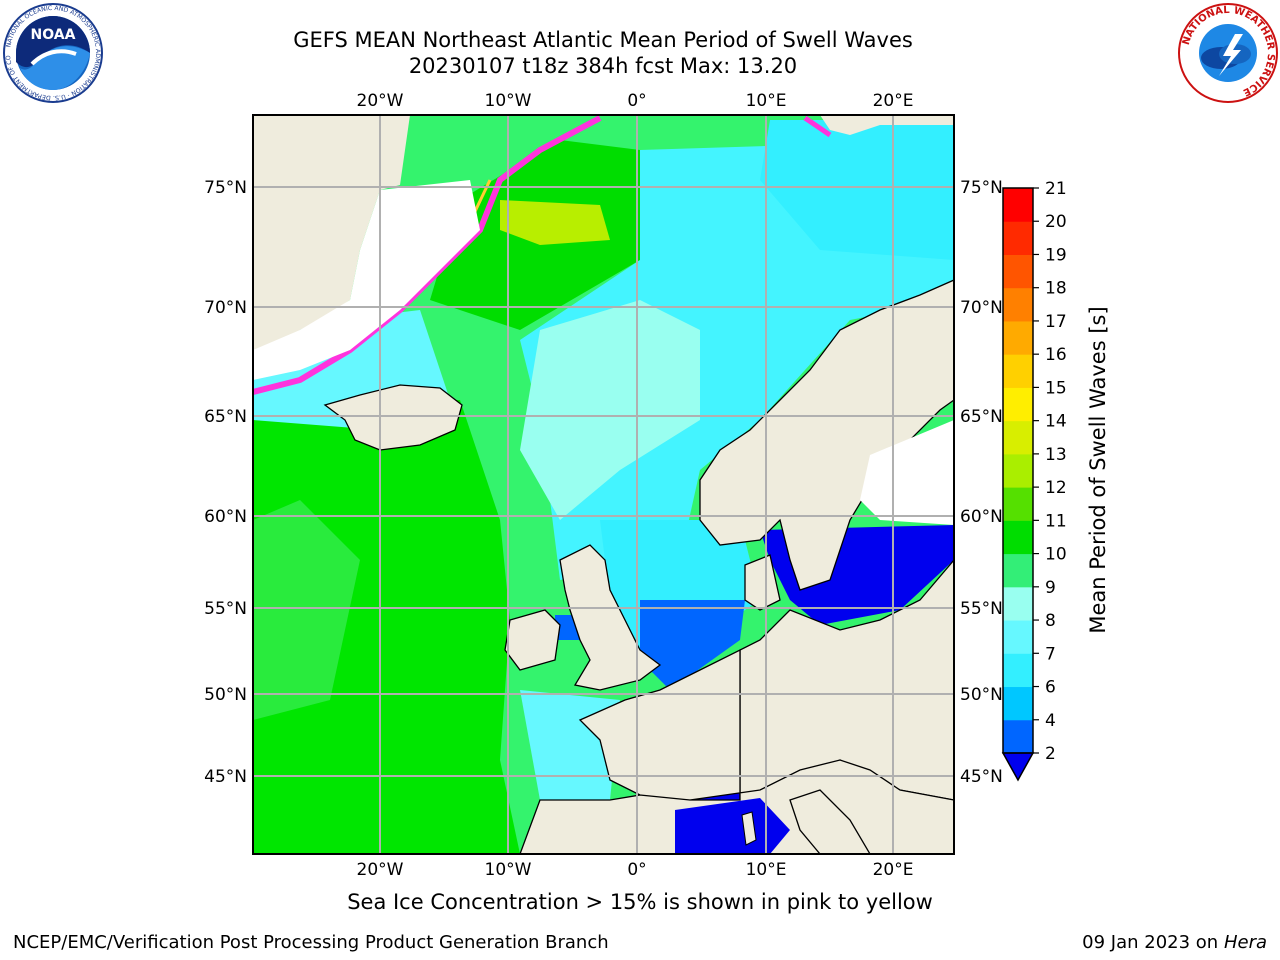 This screenshot has height=960, width=1280. Describe the element at coordinates (1050, 754) in the screenshot. I see `colorbar-tick-label: 2` at that location.